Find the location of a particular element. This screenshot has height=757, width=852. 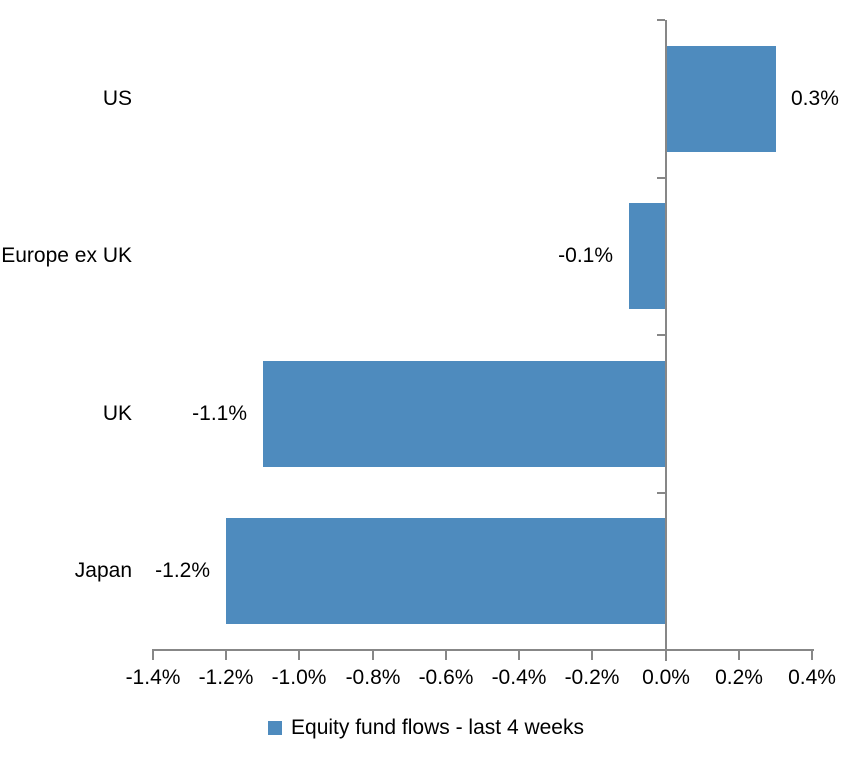

x-tick-label: -0.8% is located at coordinates (373, 677).